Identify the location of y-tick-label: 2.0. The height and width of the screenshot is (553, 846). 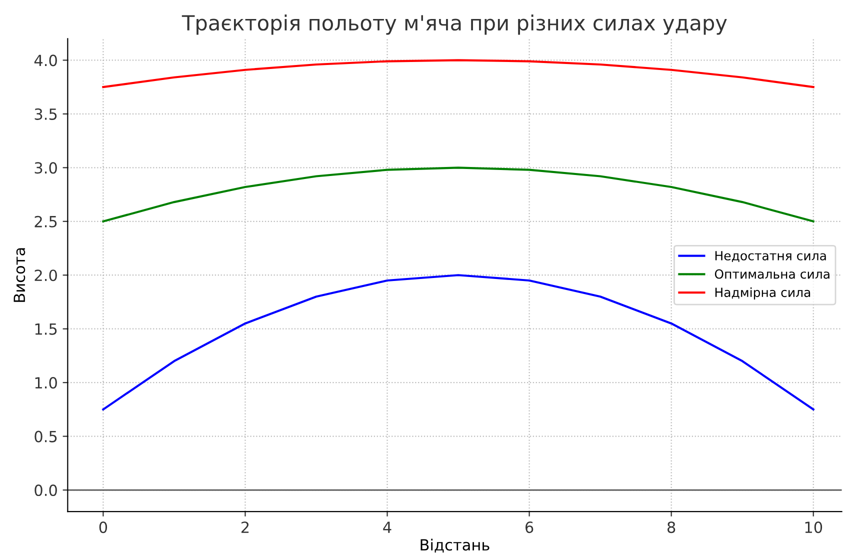
(45, 276).